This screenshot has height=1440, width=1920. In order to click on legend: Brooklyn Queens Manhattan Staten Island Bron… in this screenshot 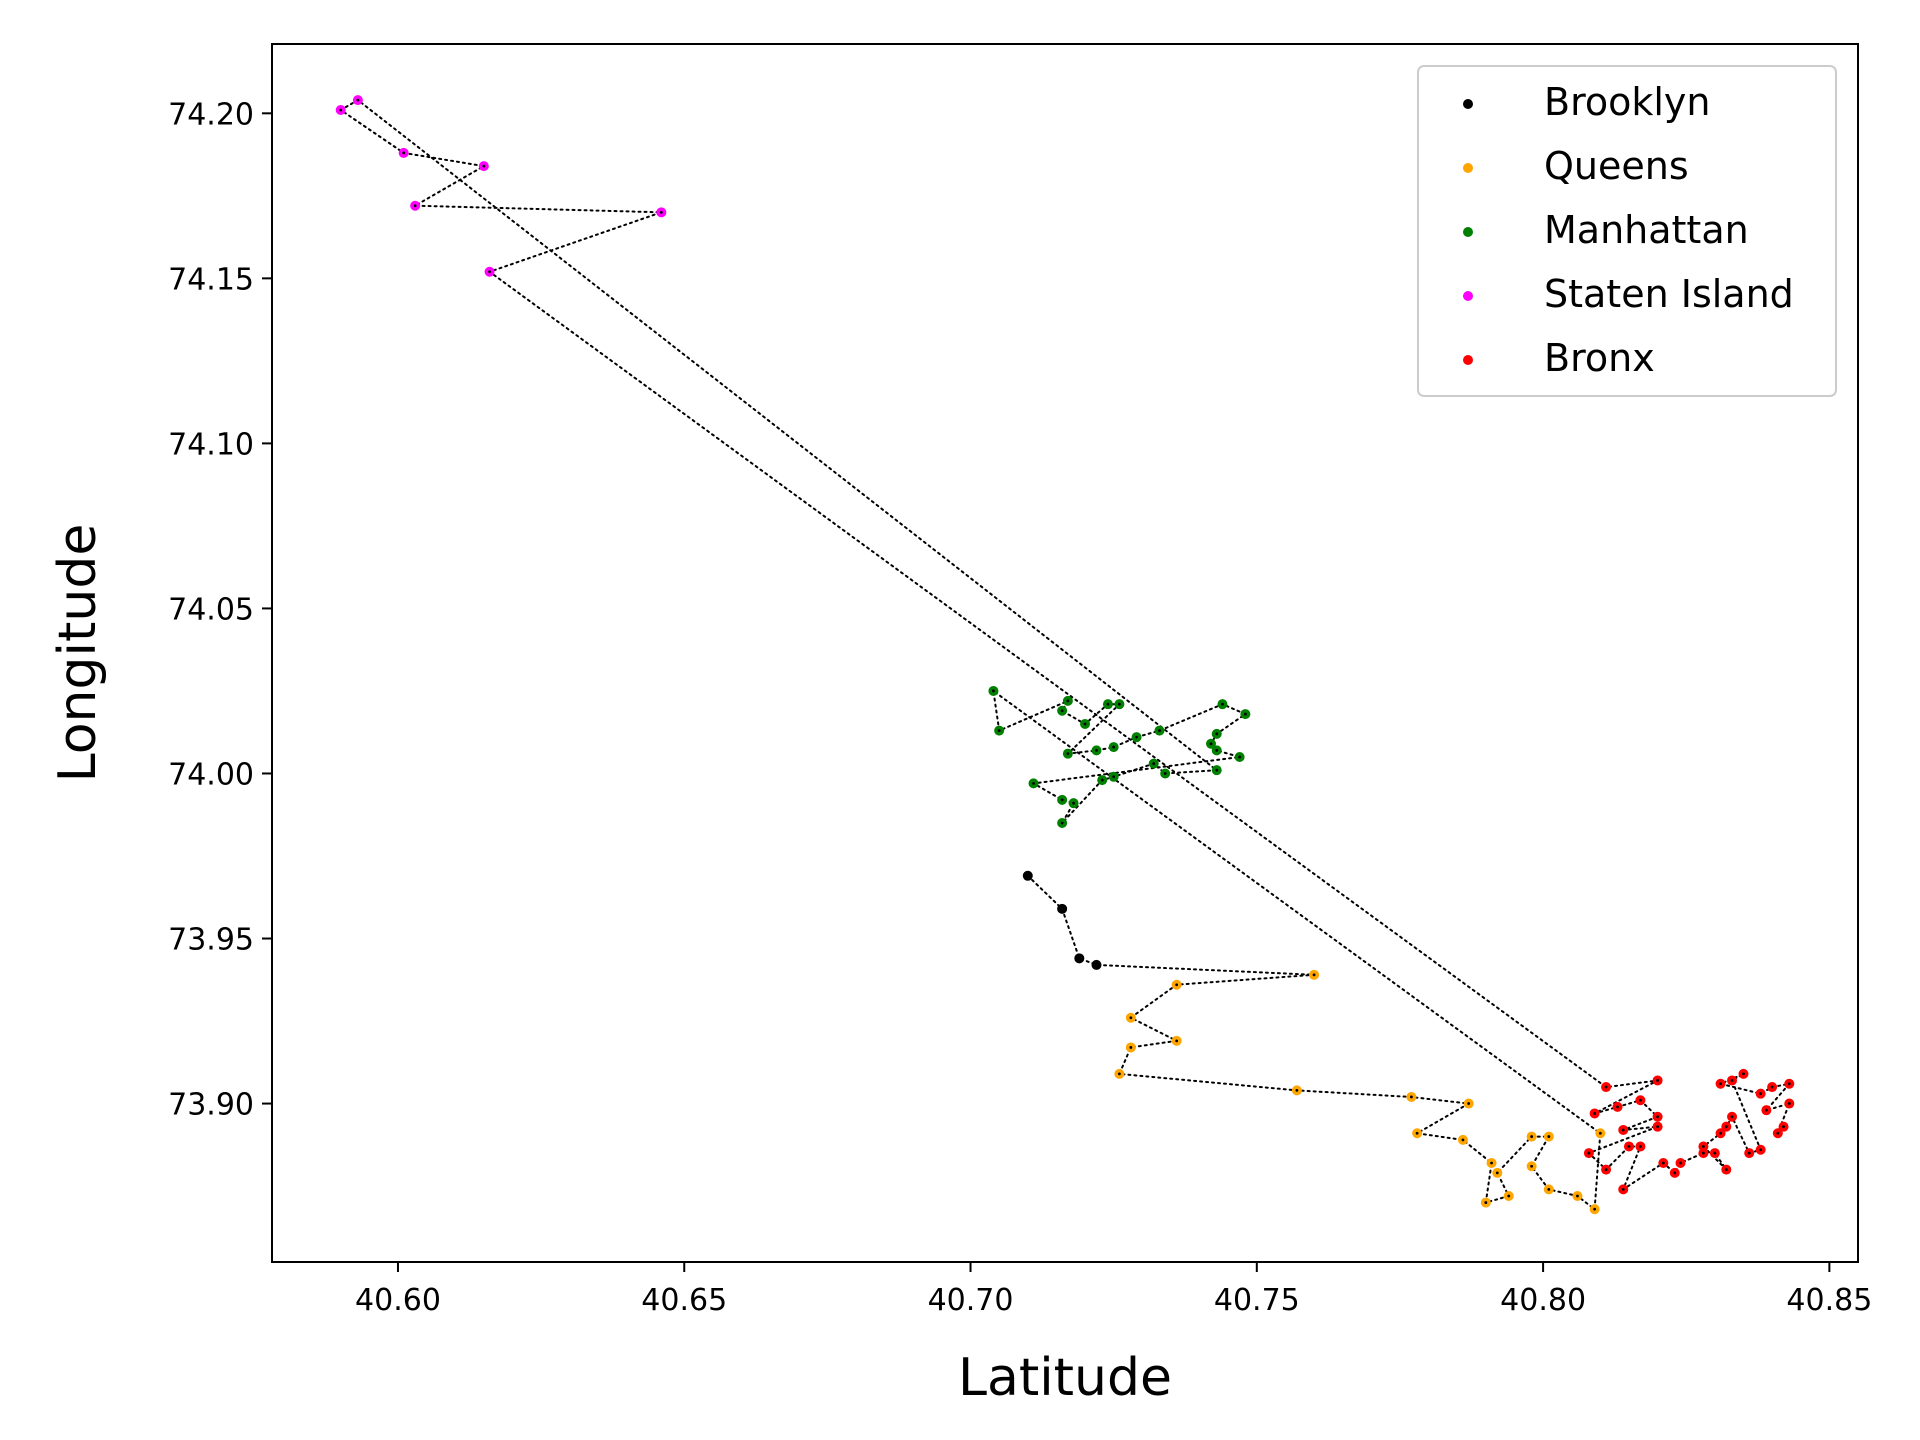, I will do `click(1627, 231)`.